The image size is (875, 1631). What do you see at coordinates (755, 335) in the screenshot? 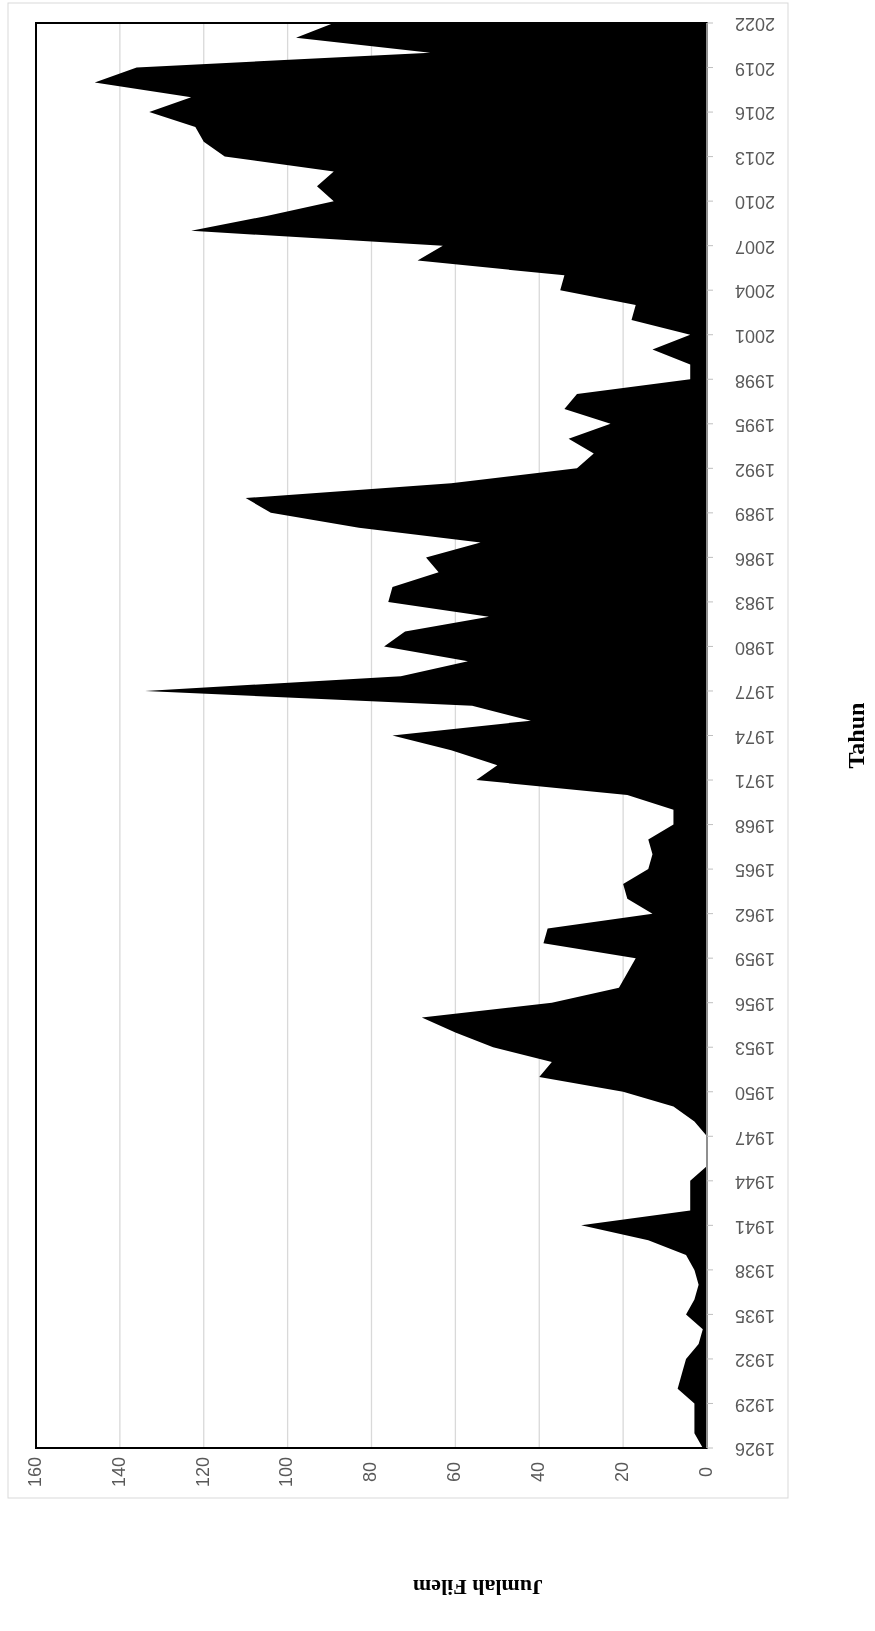
I see `y-tick-label: 2001` at bounding box center [755, 335].